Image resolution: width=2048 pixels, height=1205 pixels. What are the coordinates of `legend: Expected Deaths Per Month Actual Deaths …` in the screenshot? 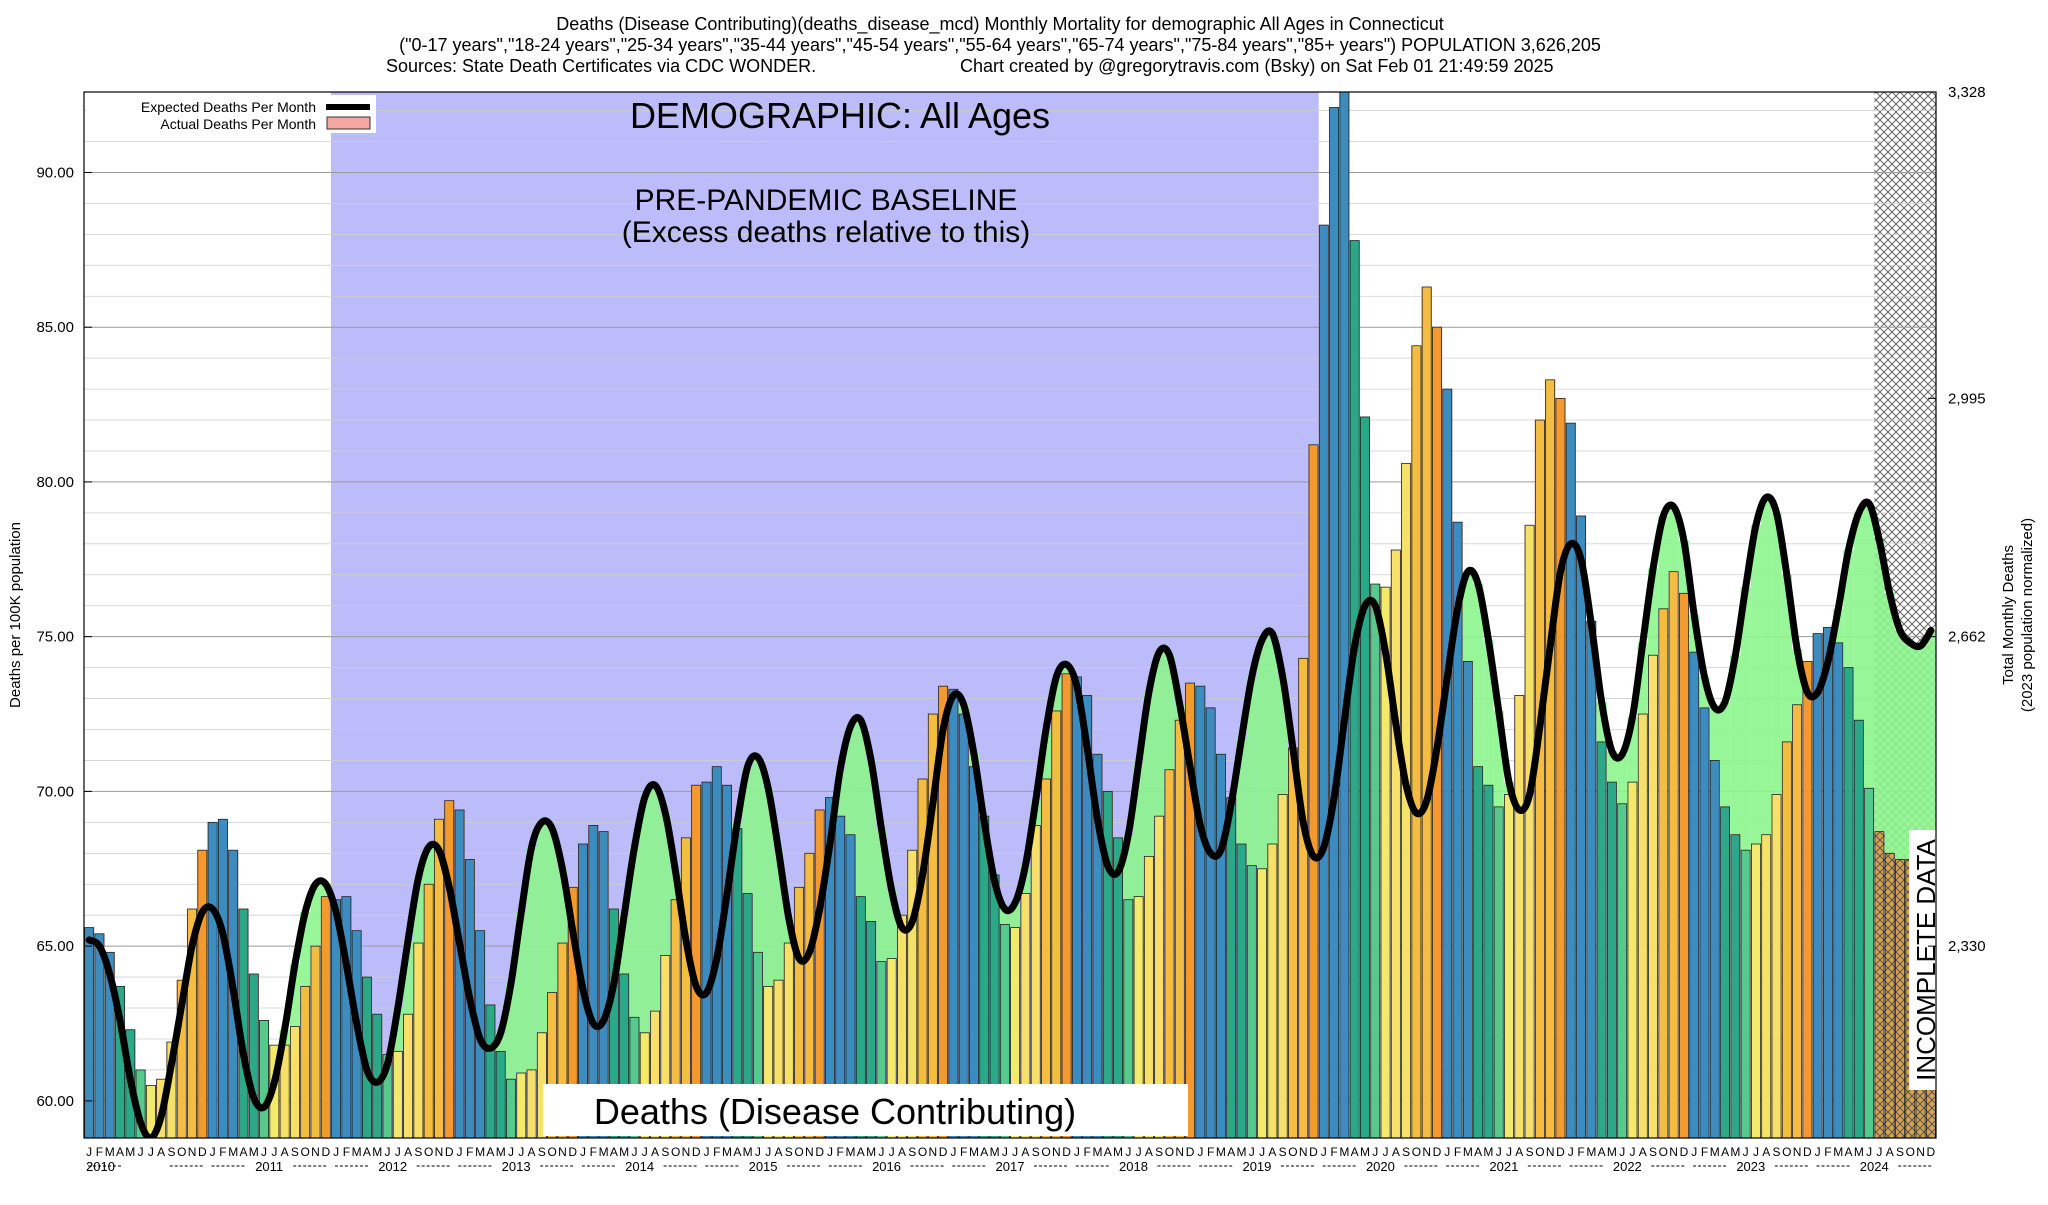 It's located at (231, 114).